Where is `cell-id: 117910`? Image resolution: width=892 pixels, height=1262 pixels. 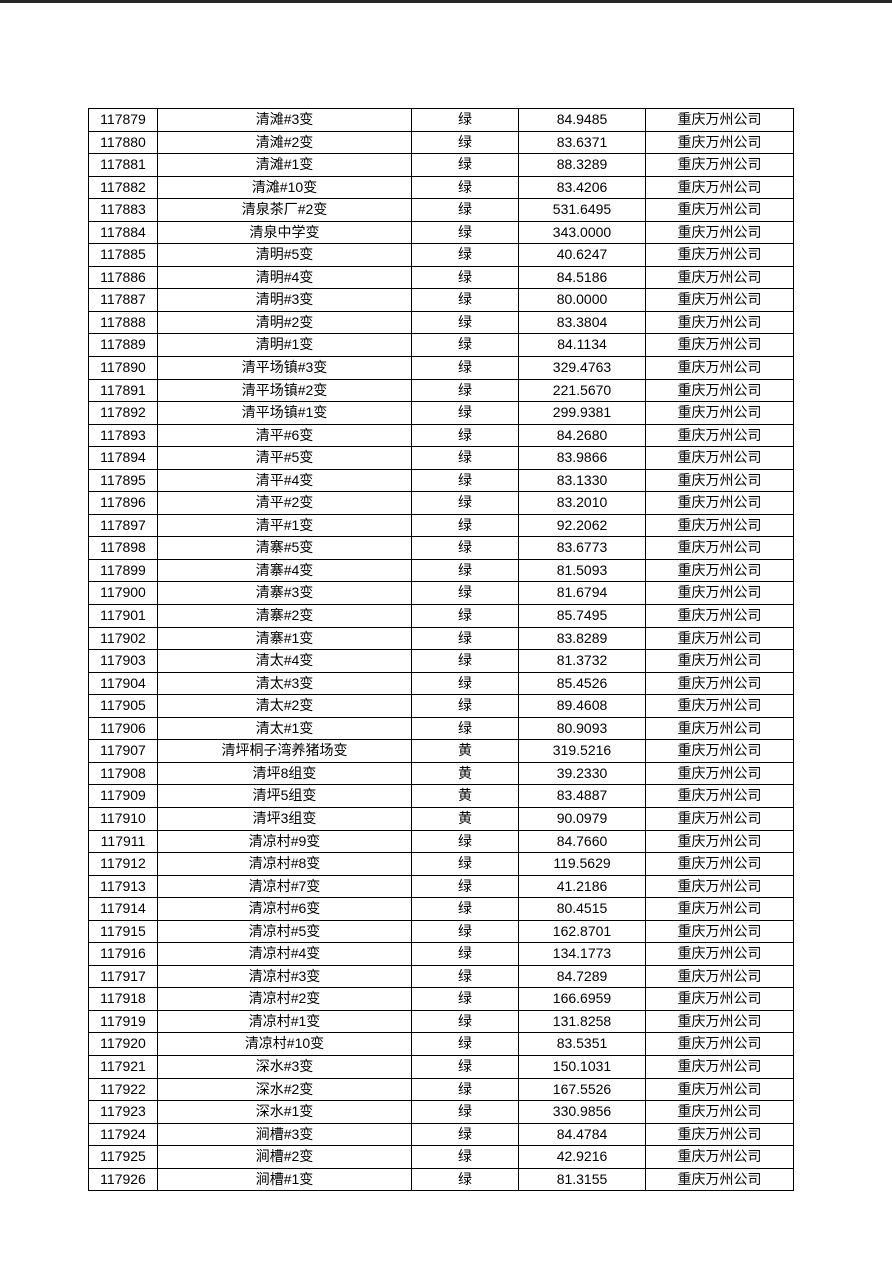 cell-id: 117910 is located at coordinates (123, 818).